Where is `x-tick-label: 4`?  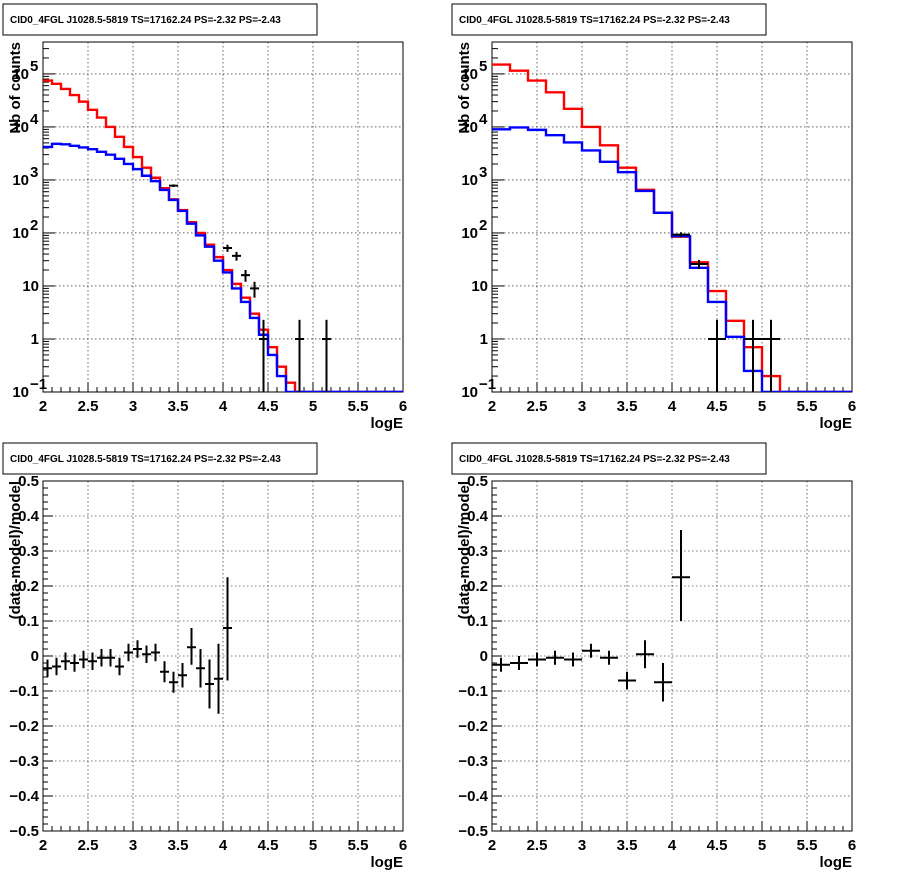 x-tick-label: 4 is located at coordinates (672, 845).